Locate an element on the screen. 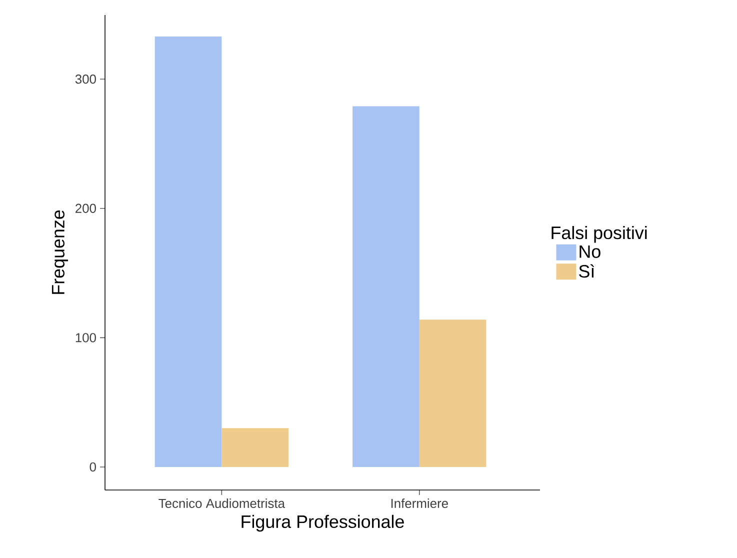 The image size is (737, 558). y-tick-label: 300 is located at coordinates (85, 79).